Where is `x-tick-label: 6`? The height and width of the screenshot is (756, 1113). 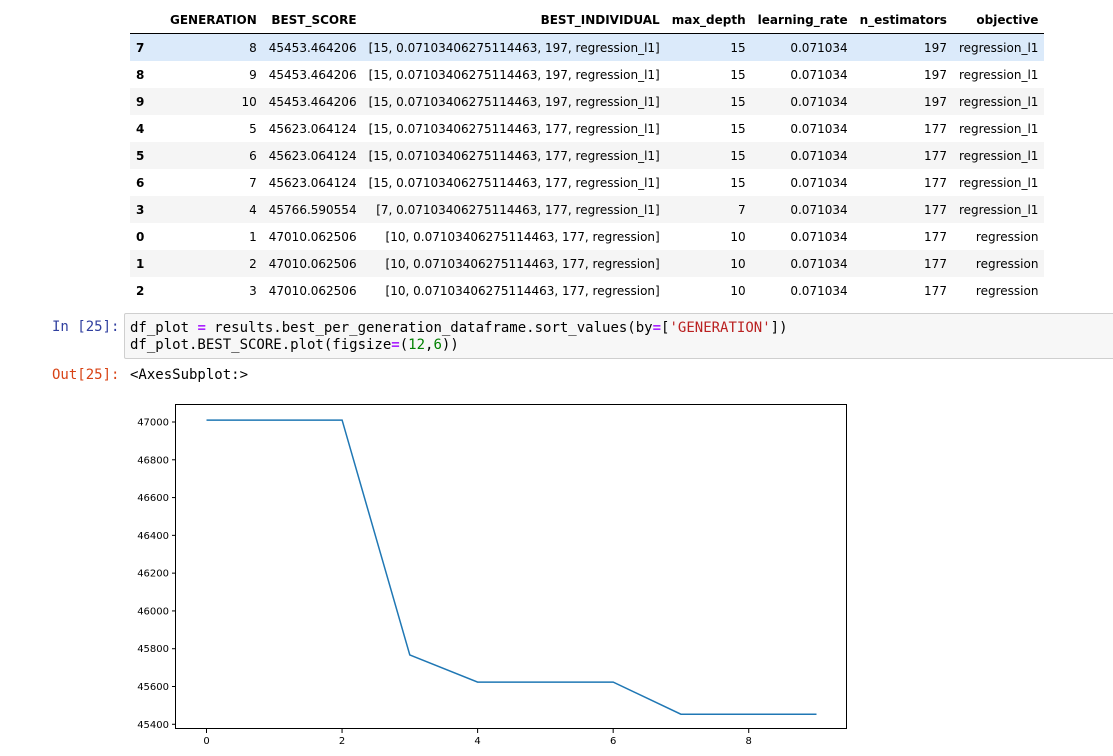
x-tick-label: 6 is located at coordinates (613, 741).